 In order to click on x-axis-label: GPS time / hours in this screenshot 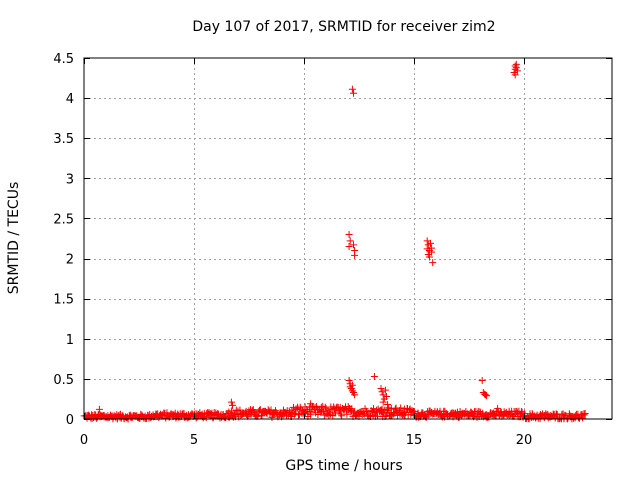, I will do `click(343, 466)`.